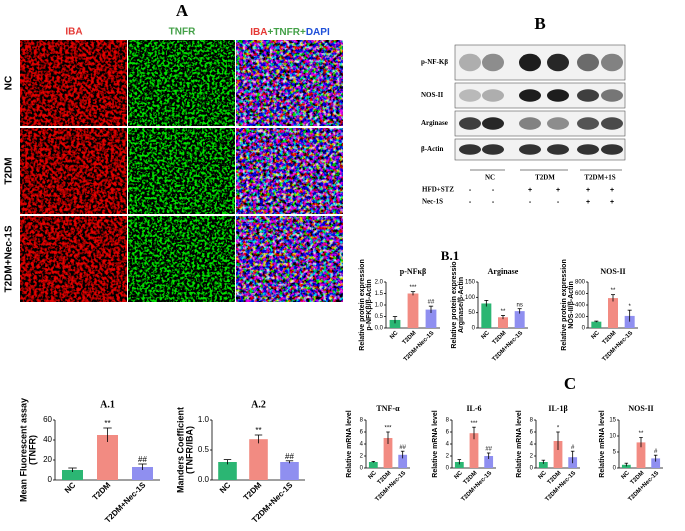 The height and width of the screenshot is (531, 685). I want to click on treatment-label: HFD+STZ, so click(438, 190).